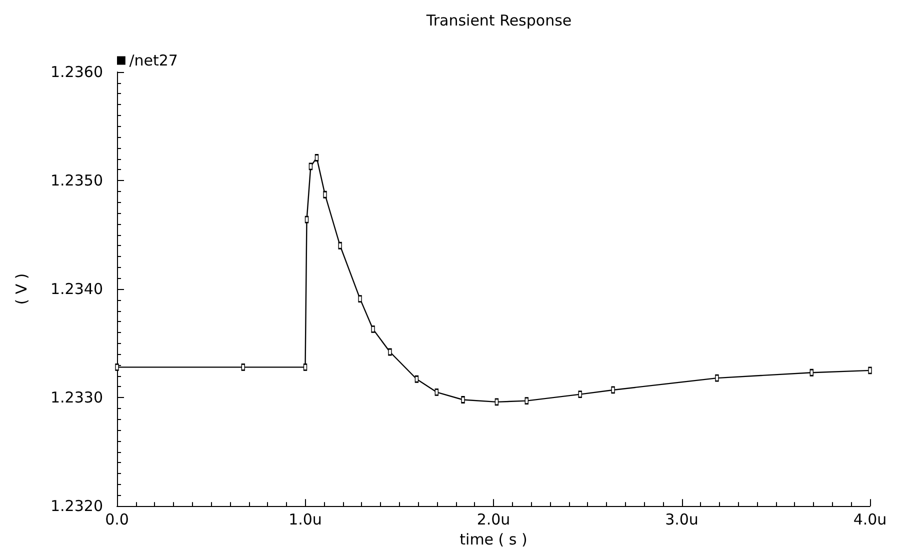 The height and width of the screenshot is (552, 898). Describe the element at coordinates (681, 519) in the screenshot. I see `x-tick-label: 3.0u` at that location.